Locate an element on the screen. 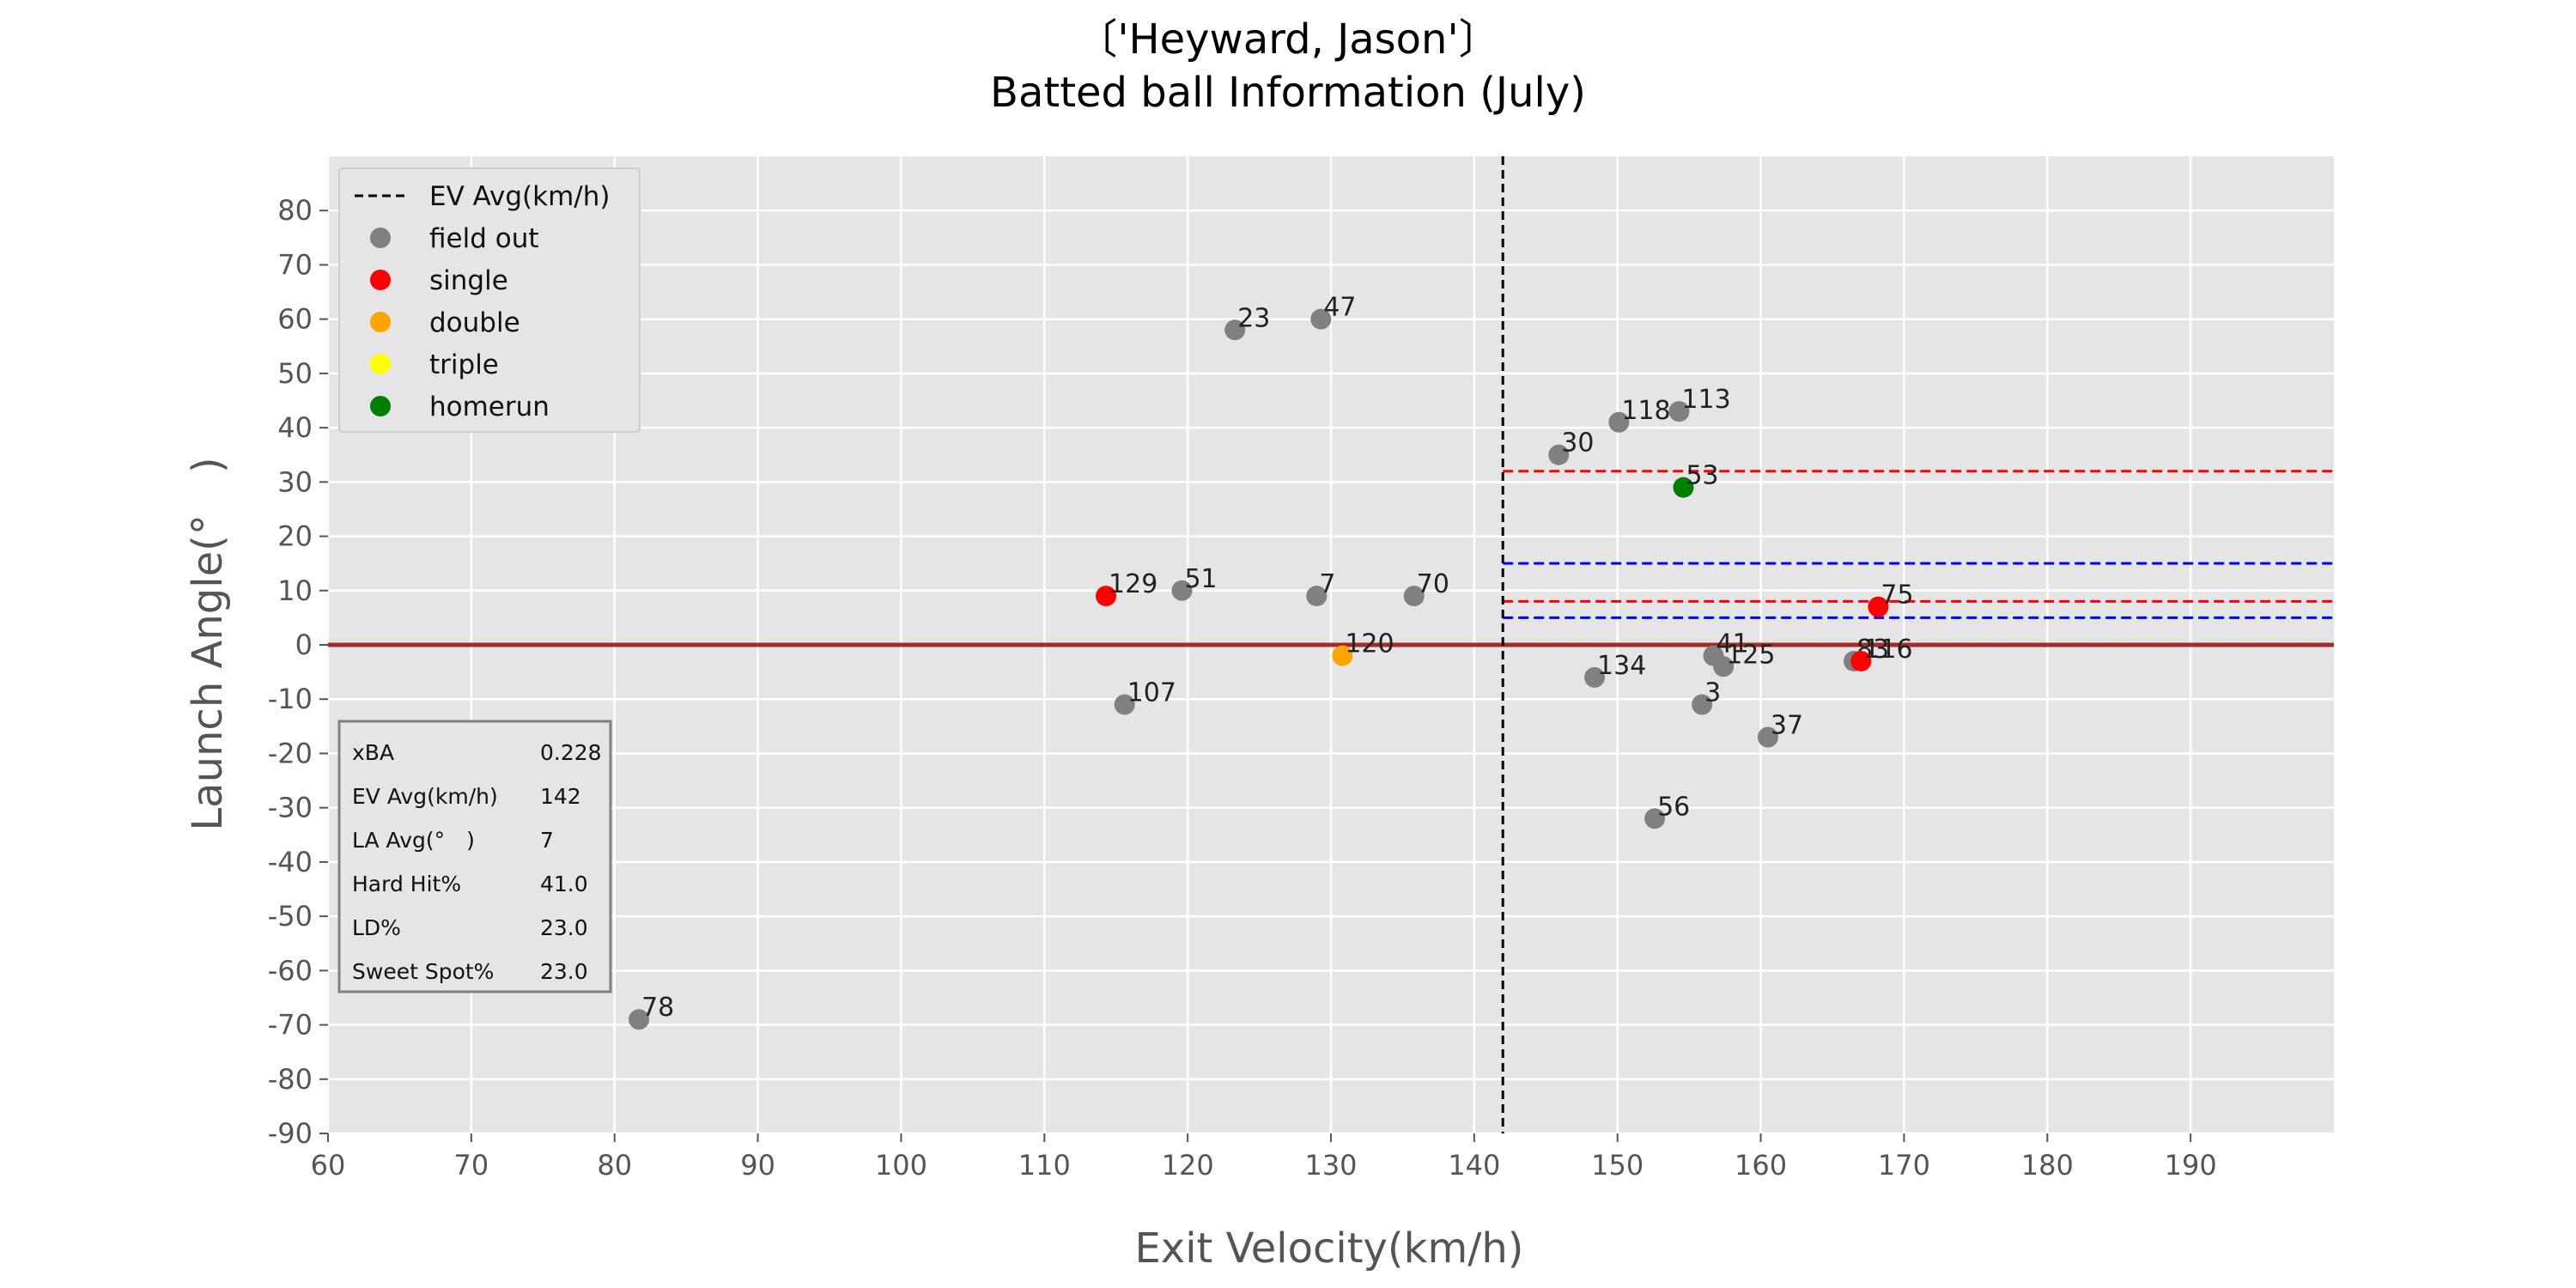 Image resolution: width=2576 pixels, height=1288 pixels. x-axis-label: Exit Velocity(km/h) is located at coordinates (1328, 1248).